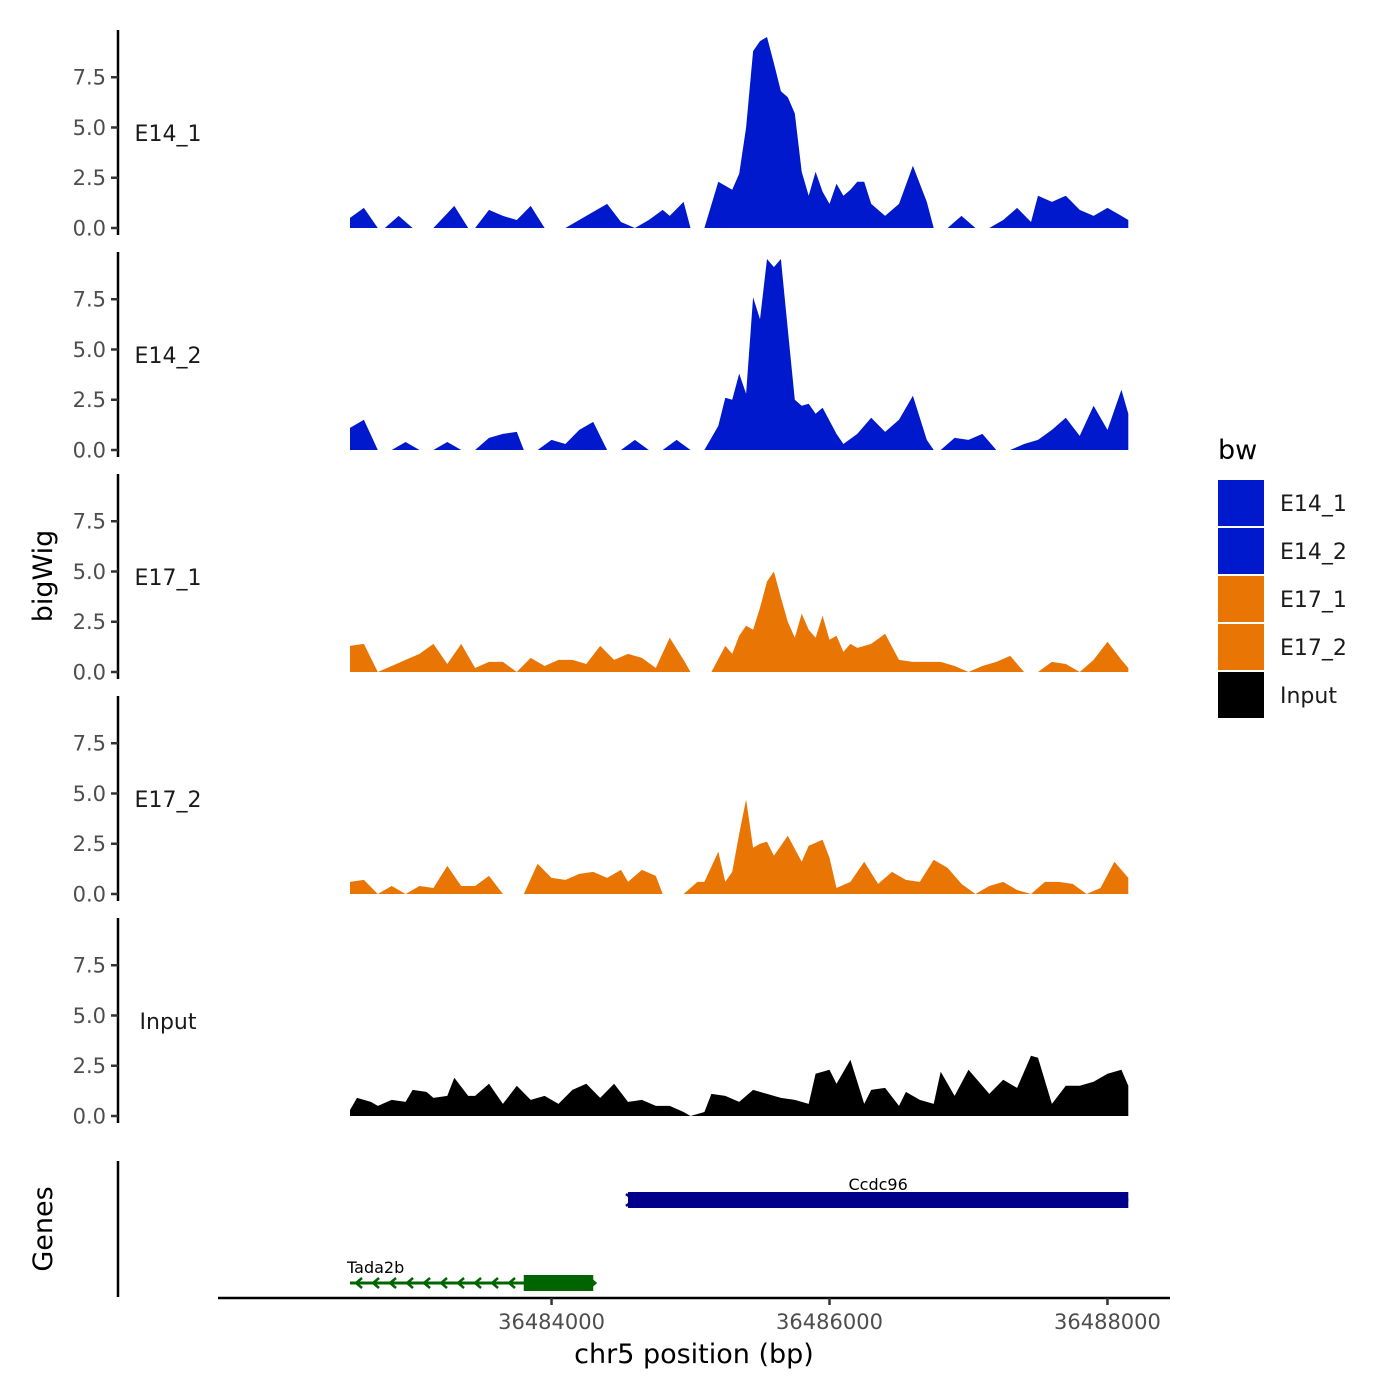 Image resolution: width=1400 pixels, height=1400 pixels. Describe the element at coordinates (1107, 1322) in the screenshot. I see `x-tick-label: 36488000` at that location.